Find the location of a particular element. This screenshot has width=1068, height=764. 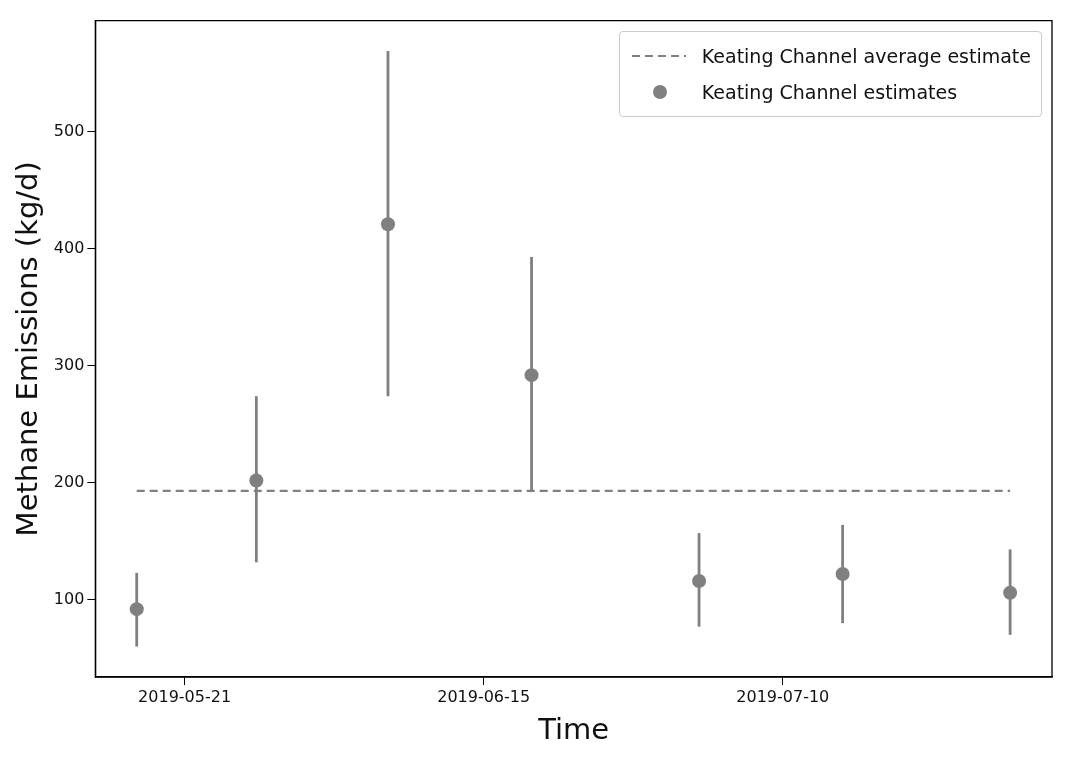

x-tick-label: 2019-07-10 is located at coordinates (783, 696).